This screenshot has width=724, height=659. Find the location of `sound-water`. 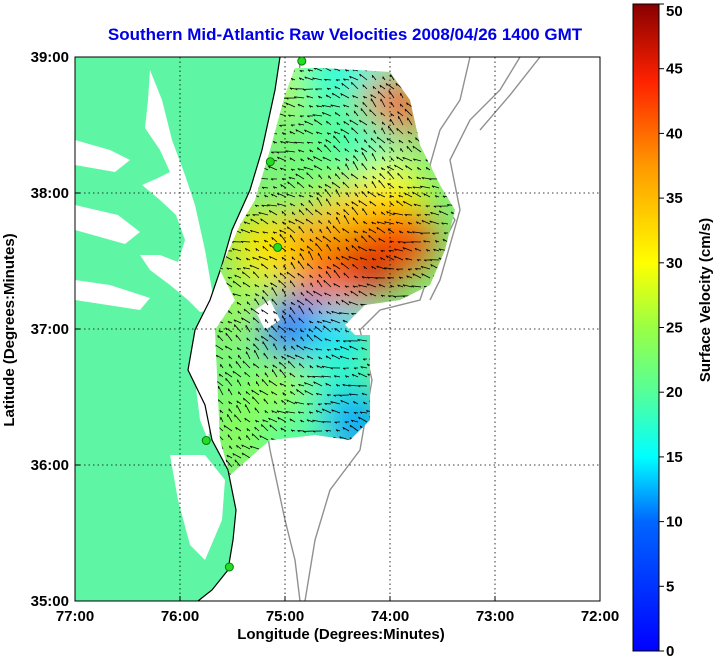

sound-water is located at coordinates (203, 385).